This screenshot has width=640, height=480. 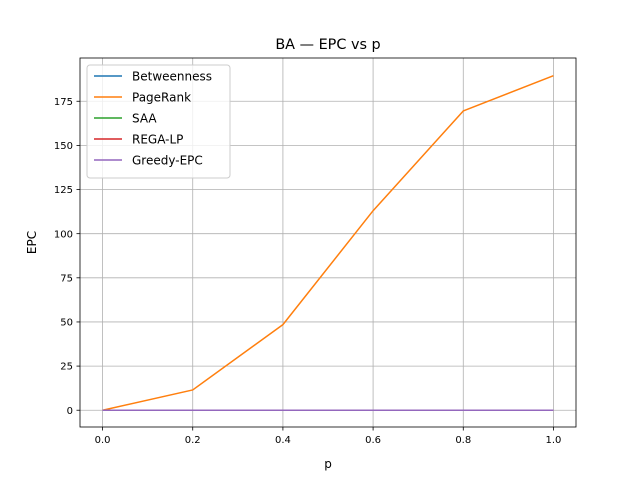 What do you see at coordinates (66, 367) in the screenshot?
I see `y-tick-label: 25` at bounding box center [66, 367].